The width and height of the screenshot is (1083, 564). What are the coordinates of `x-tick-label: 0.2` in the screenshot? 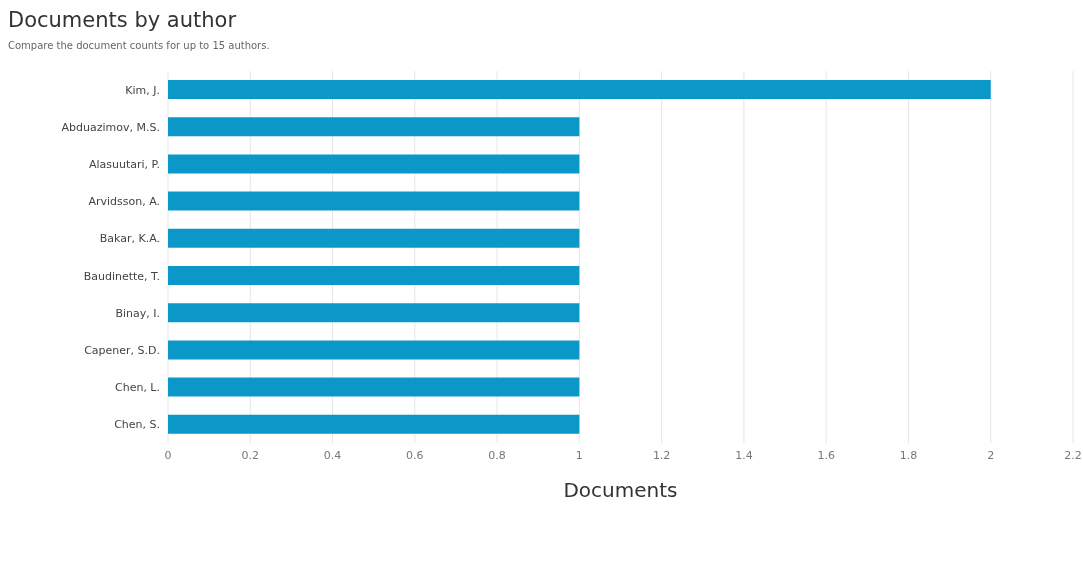 It's located at (250, 455).